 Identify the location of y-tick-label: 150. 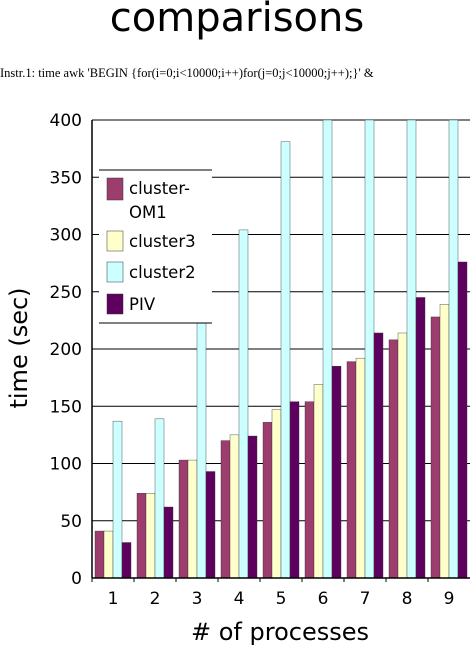
(66, 407).